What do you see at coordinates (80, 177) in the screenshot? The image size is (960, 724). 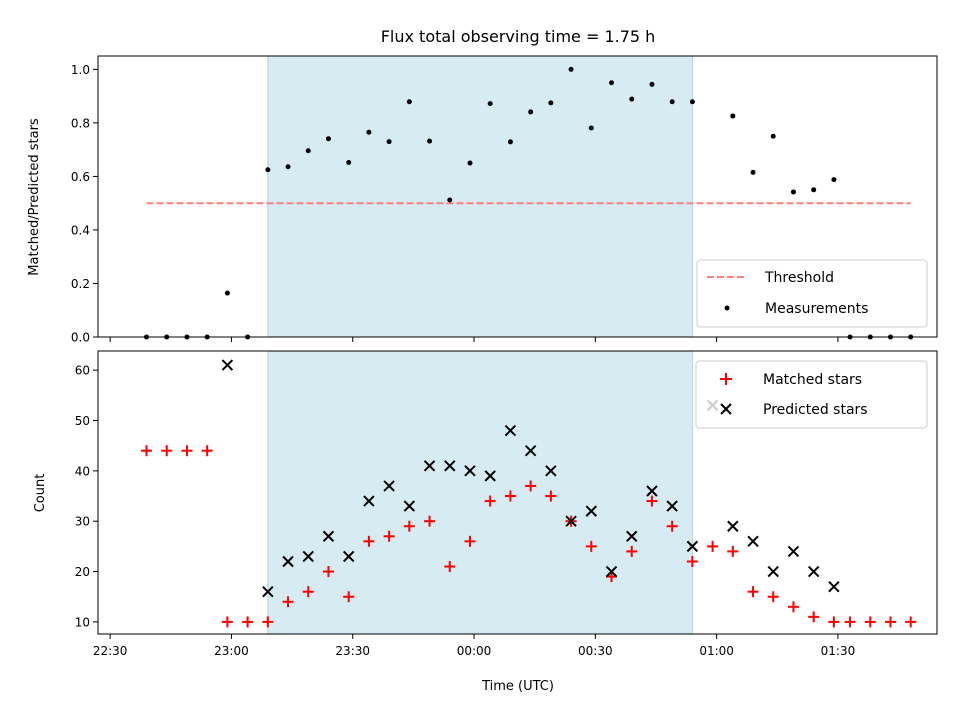 I see `top-y-tick-label: 0.6` at bounding box center [80, 177].